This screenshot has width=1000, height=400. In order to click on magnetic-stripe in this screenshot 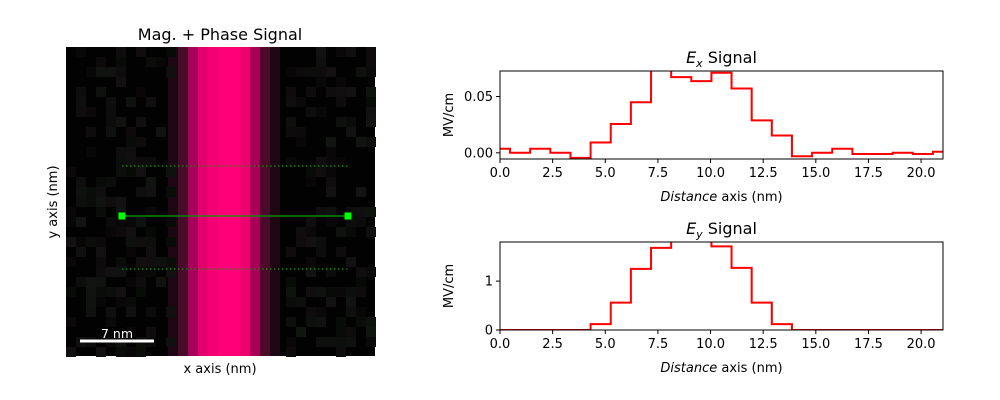, I will do `click(224, 201)`.